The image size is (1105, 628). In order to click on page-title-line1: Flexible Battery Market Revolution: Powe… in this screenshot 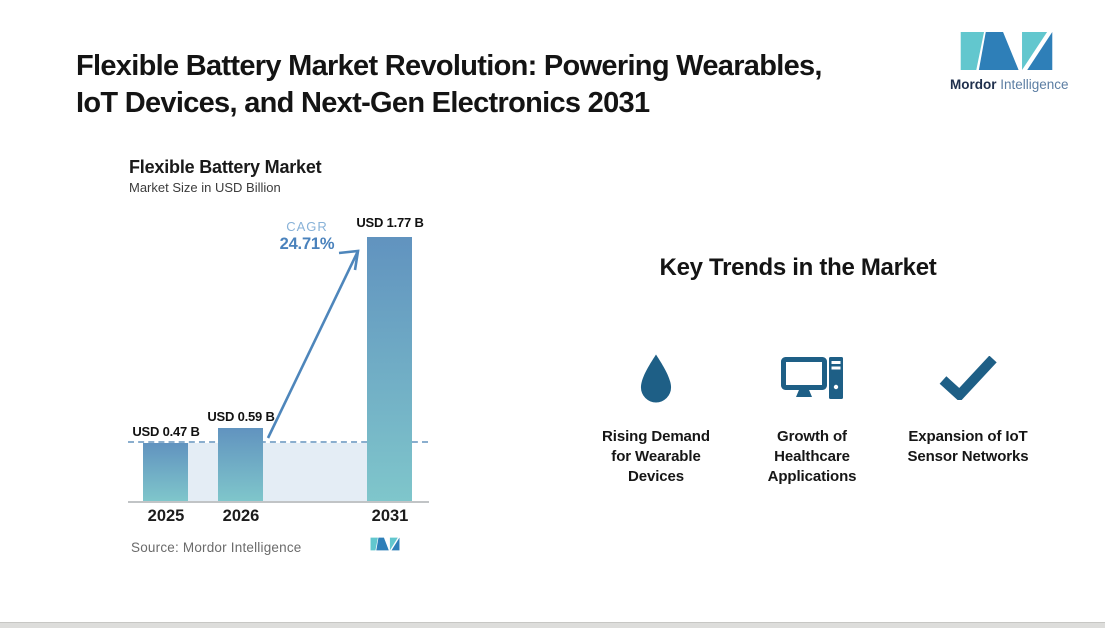, I will do `click(449, 66)`.